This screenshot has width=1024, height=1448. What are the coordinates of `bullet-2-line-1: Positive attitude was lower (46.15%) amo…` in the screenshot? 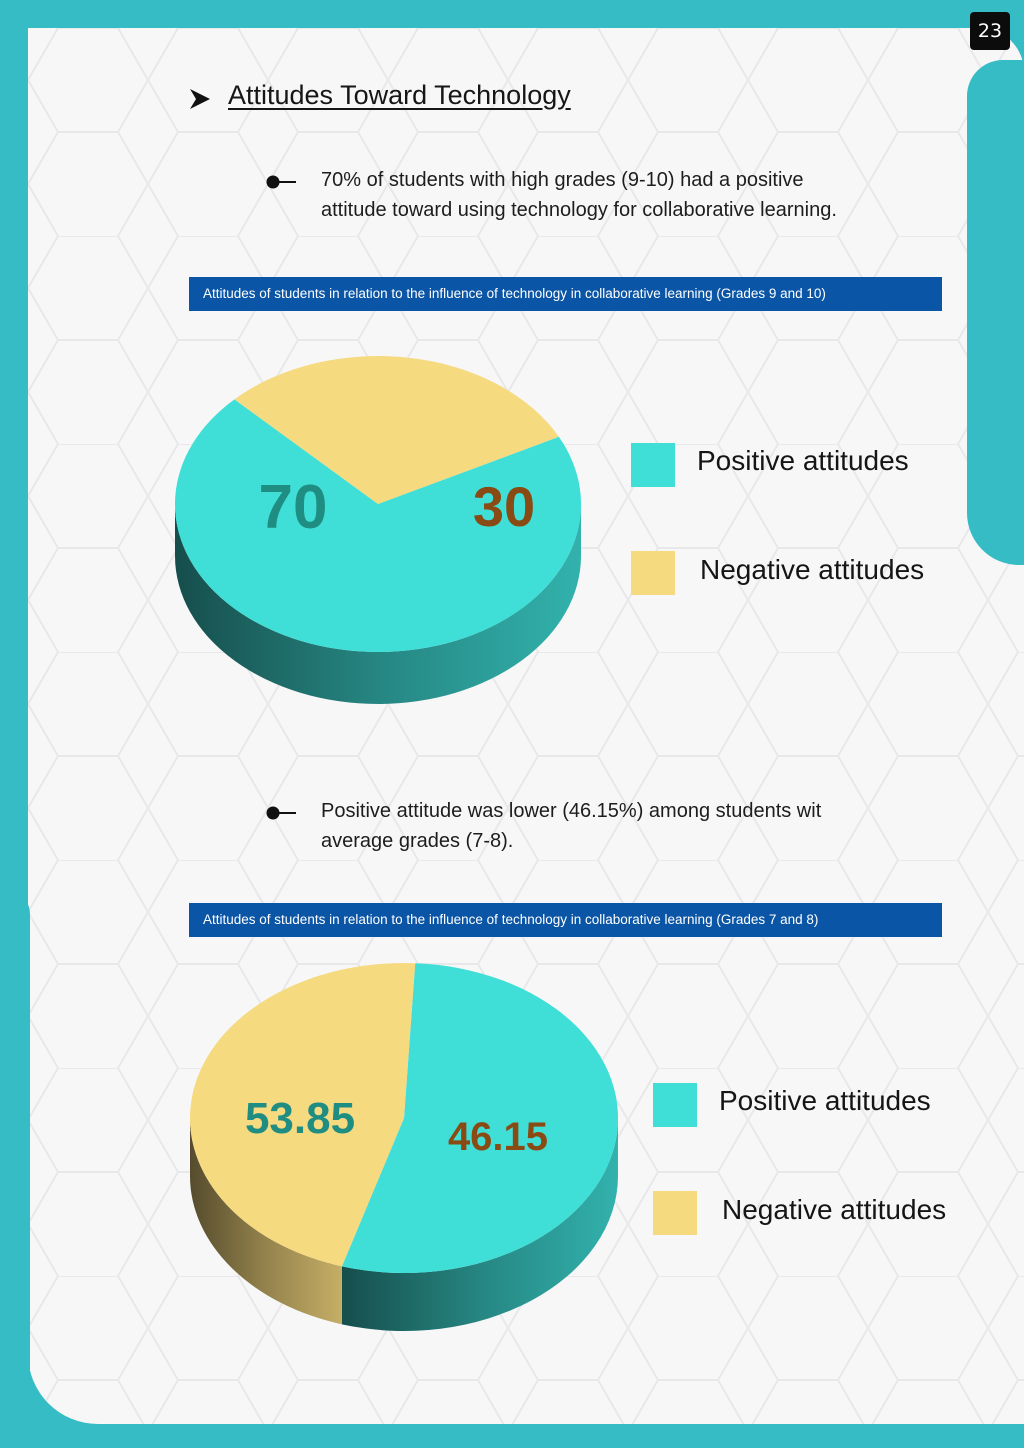 It's located at (571, 811).